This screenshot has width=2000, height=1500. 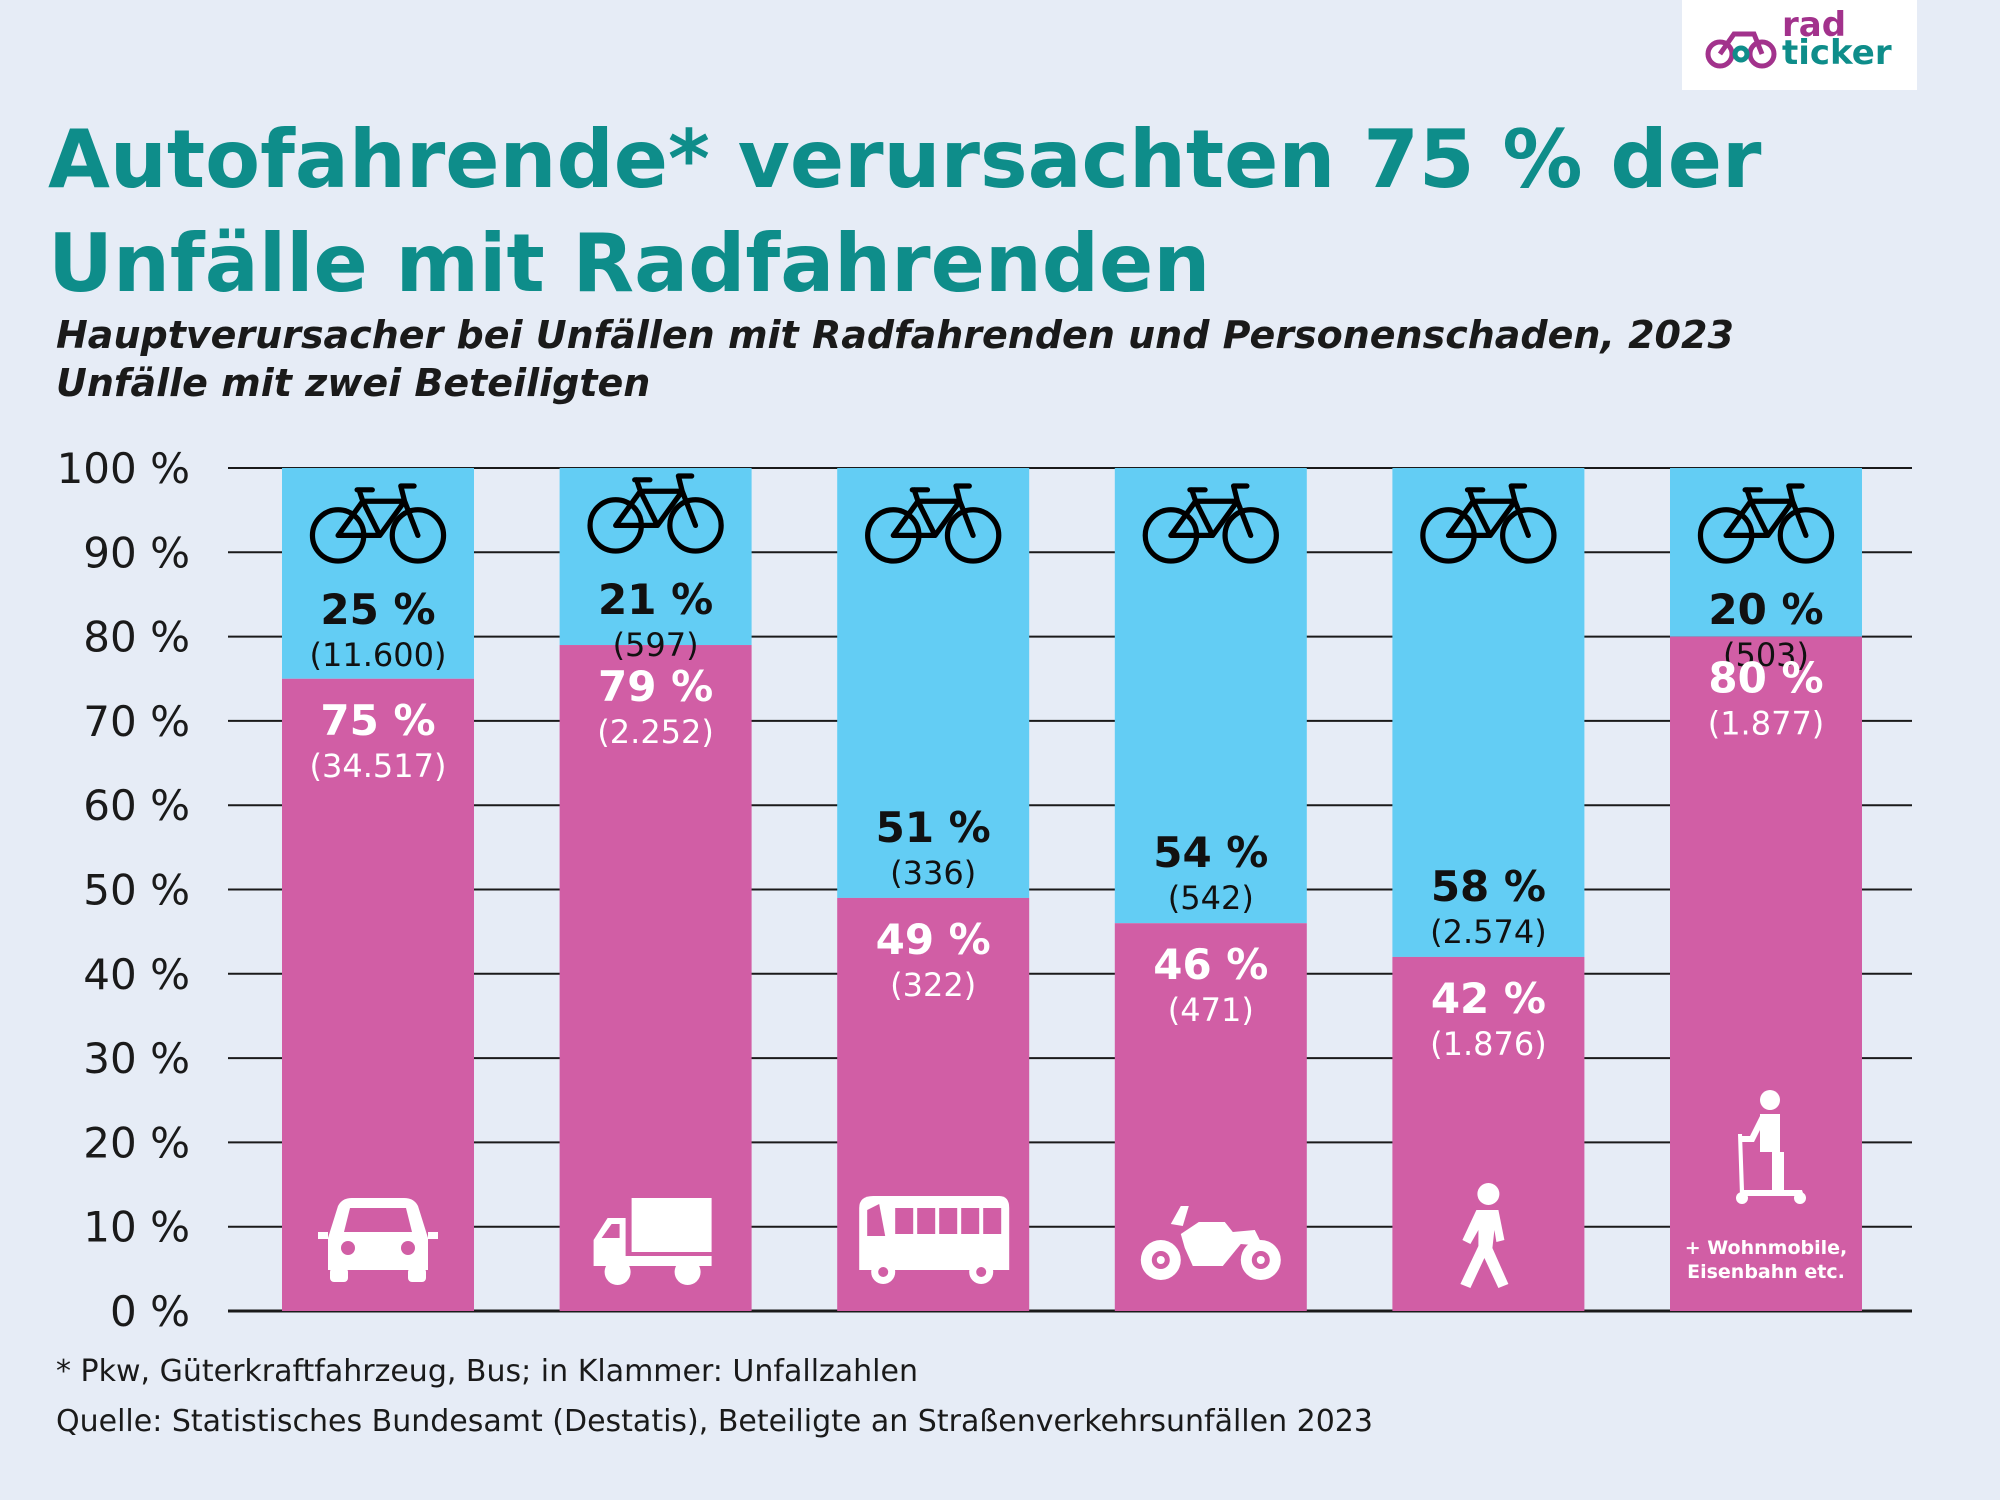 What do you see at coordinates (1210, 964) in the screenshot?
I see `other-pct-label: 46 %` at bounding box center [1210, 964].